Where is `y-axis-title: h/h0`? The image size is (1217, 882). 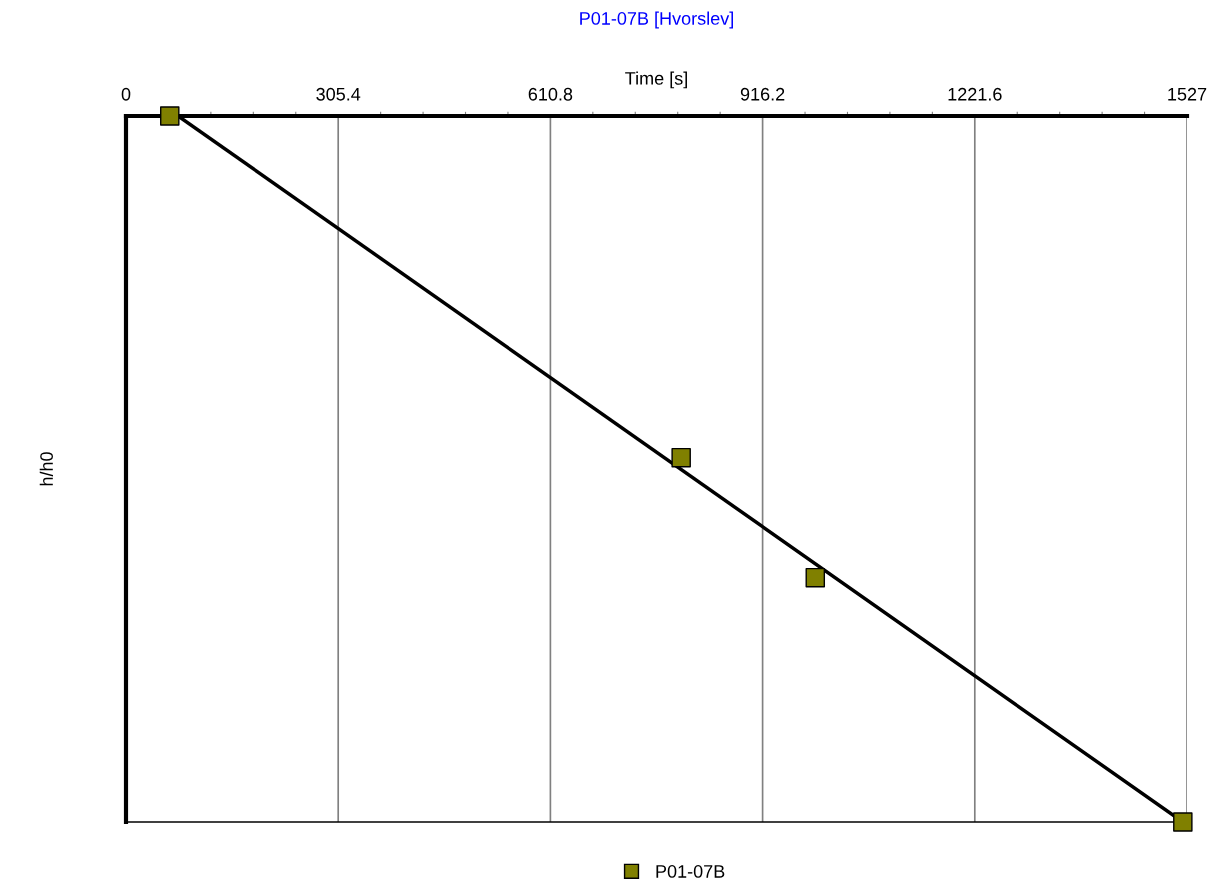 y-axis-title: h/h0 is located at coordinates (46, 469).